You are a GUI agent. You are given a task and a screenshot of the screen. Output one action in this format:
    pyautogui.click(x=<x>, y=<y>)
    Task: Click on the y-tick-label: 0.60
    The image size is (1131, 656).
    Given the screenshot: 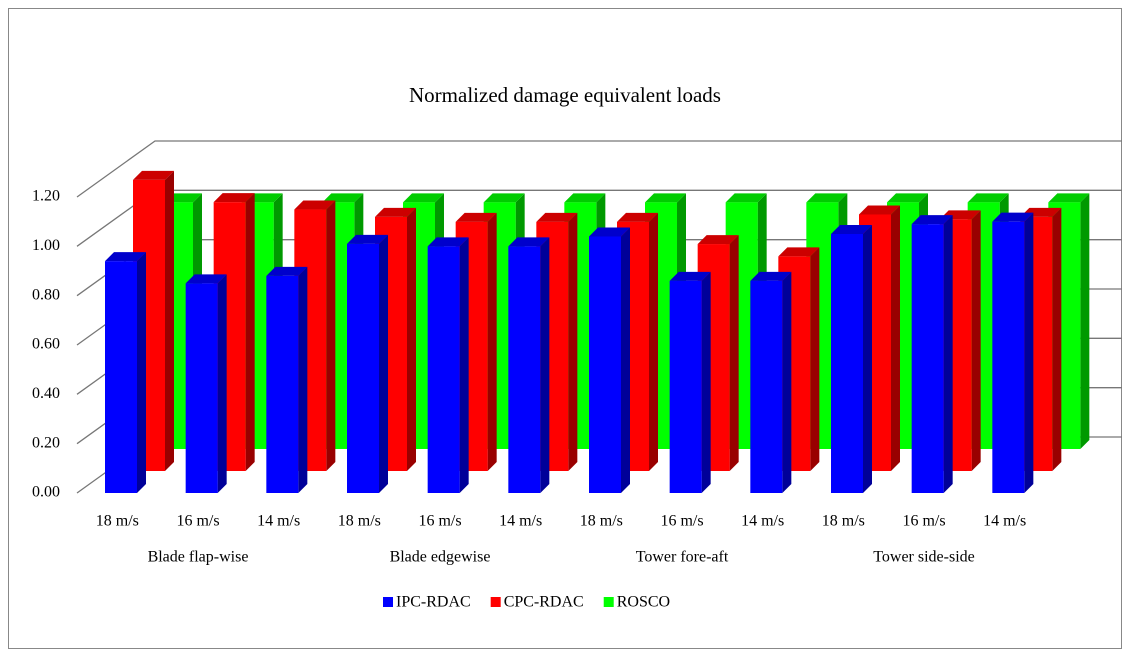 What is the action you would take?
    pyautogui.click(x=46, y=344)
    